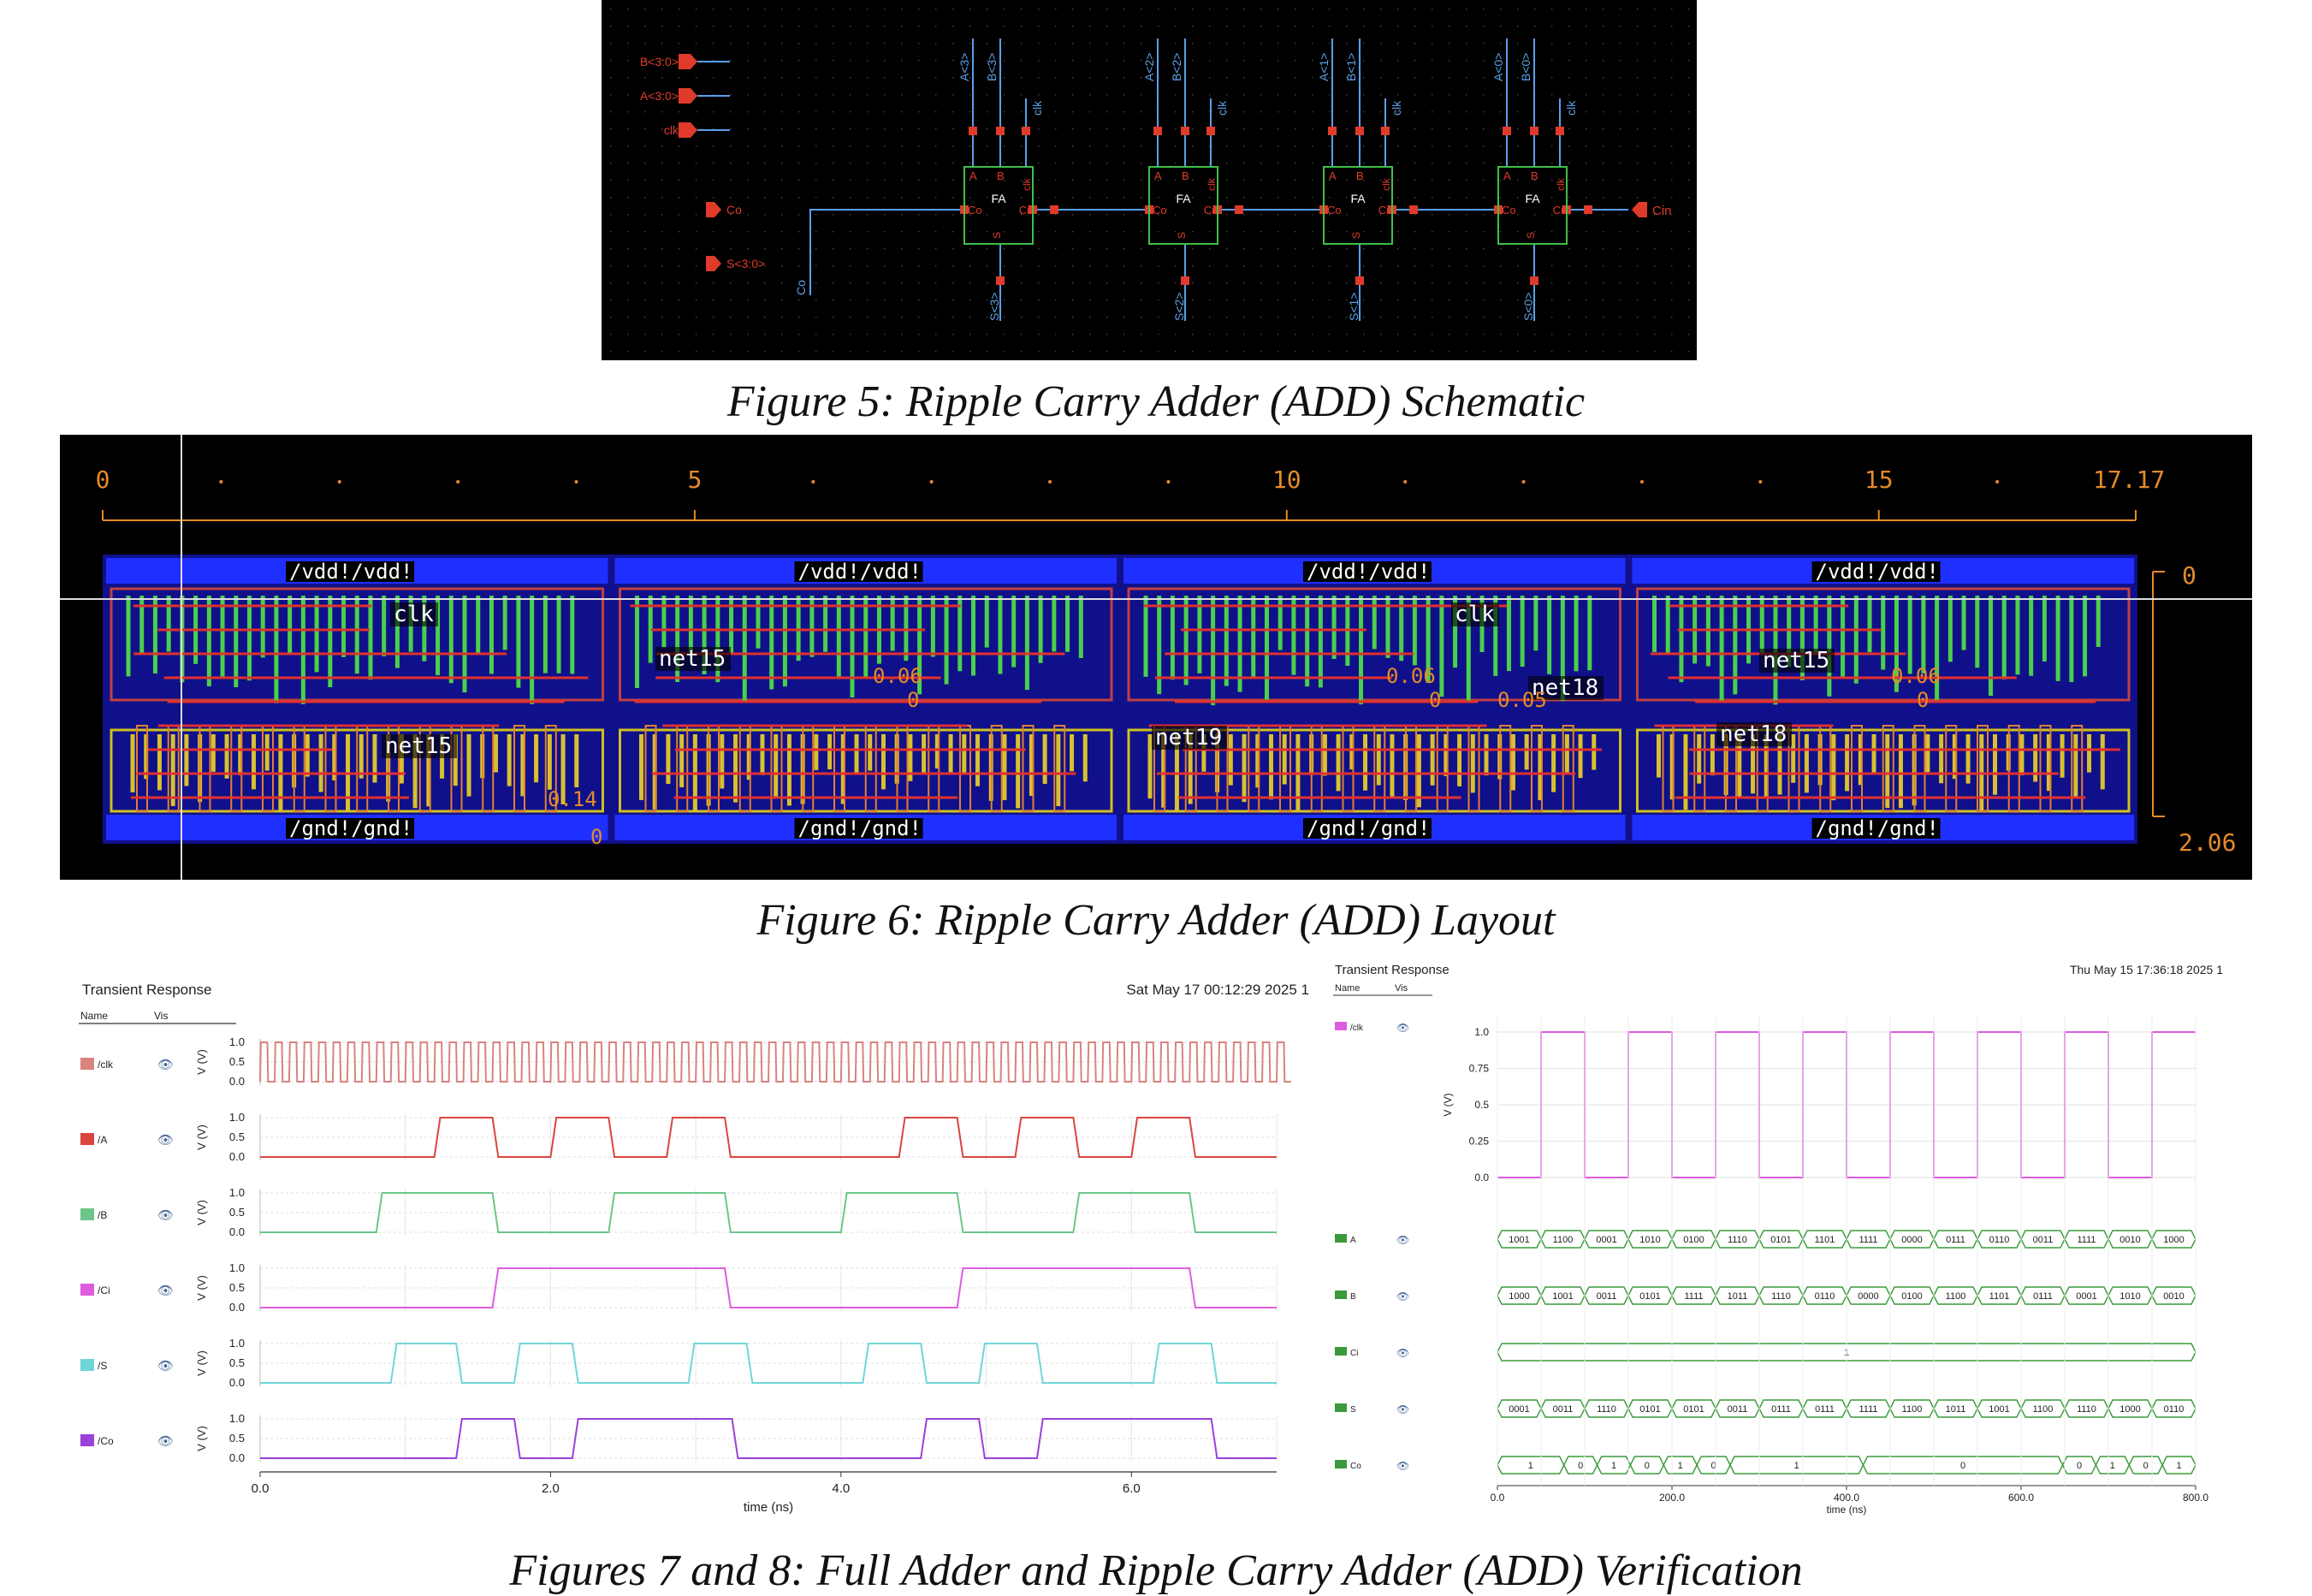 This screenshot has height=1596, width=2312. Describe the element at coordinates (1672, 1498) in the screenshot. I see `x-tick-label: 200.0` at that location.